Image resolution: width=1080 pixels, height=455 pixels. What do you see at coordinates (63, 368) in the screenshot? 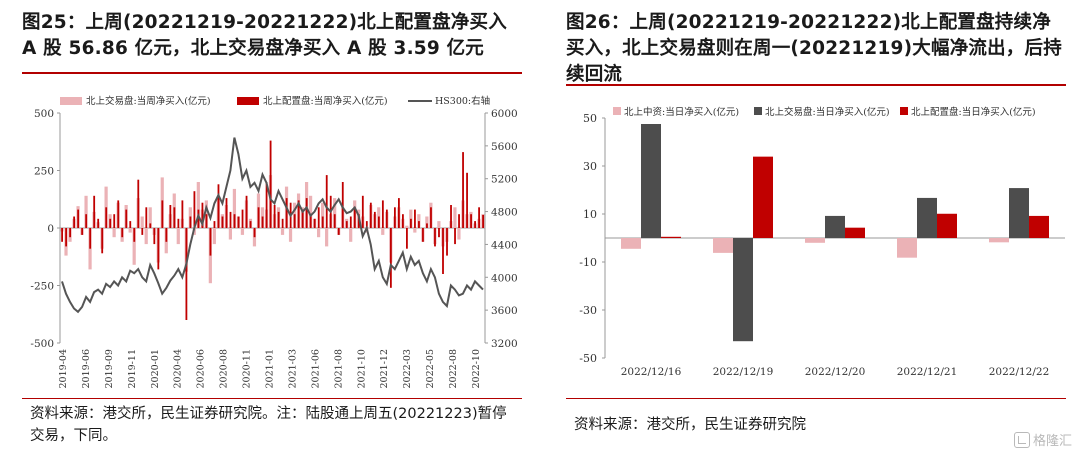
I see `x-tick-label: 2019-04` at bounding box center [63, 368].